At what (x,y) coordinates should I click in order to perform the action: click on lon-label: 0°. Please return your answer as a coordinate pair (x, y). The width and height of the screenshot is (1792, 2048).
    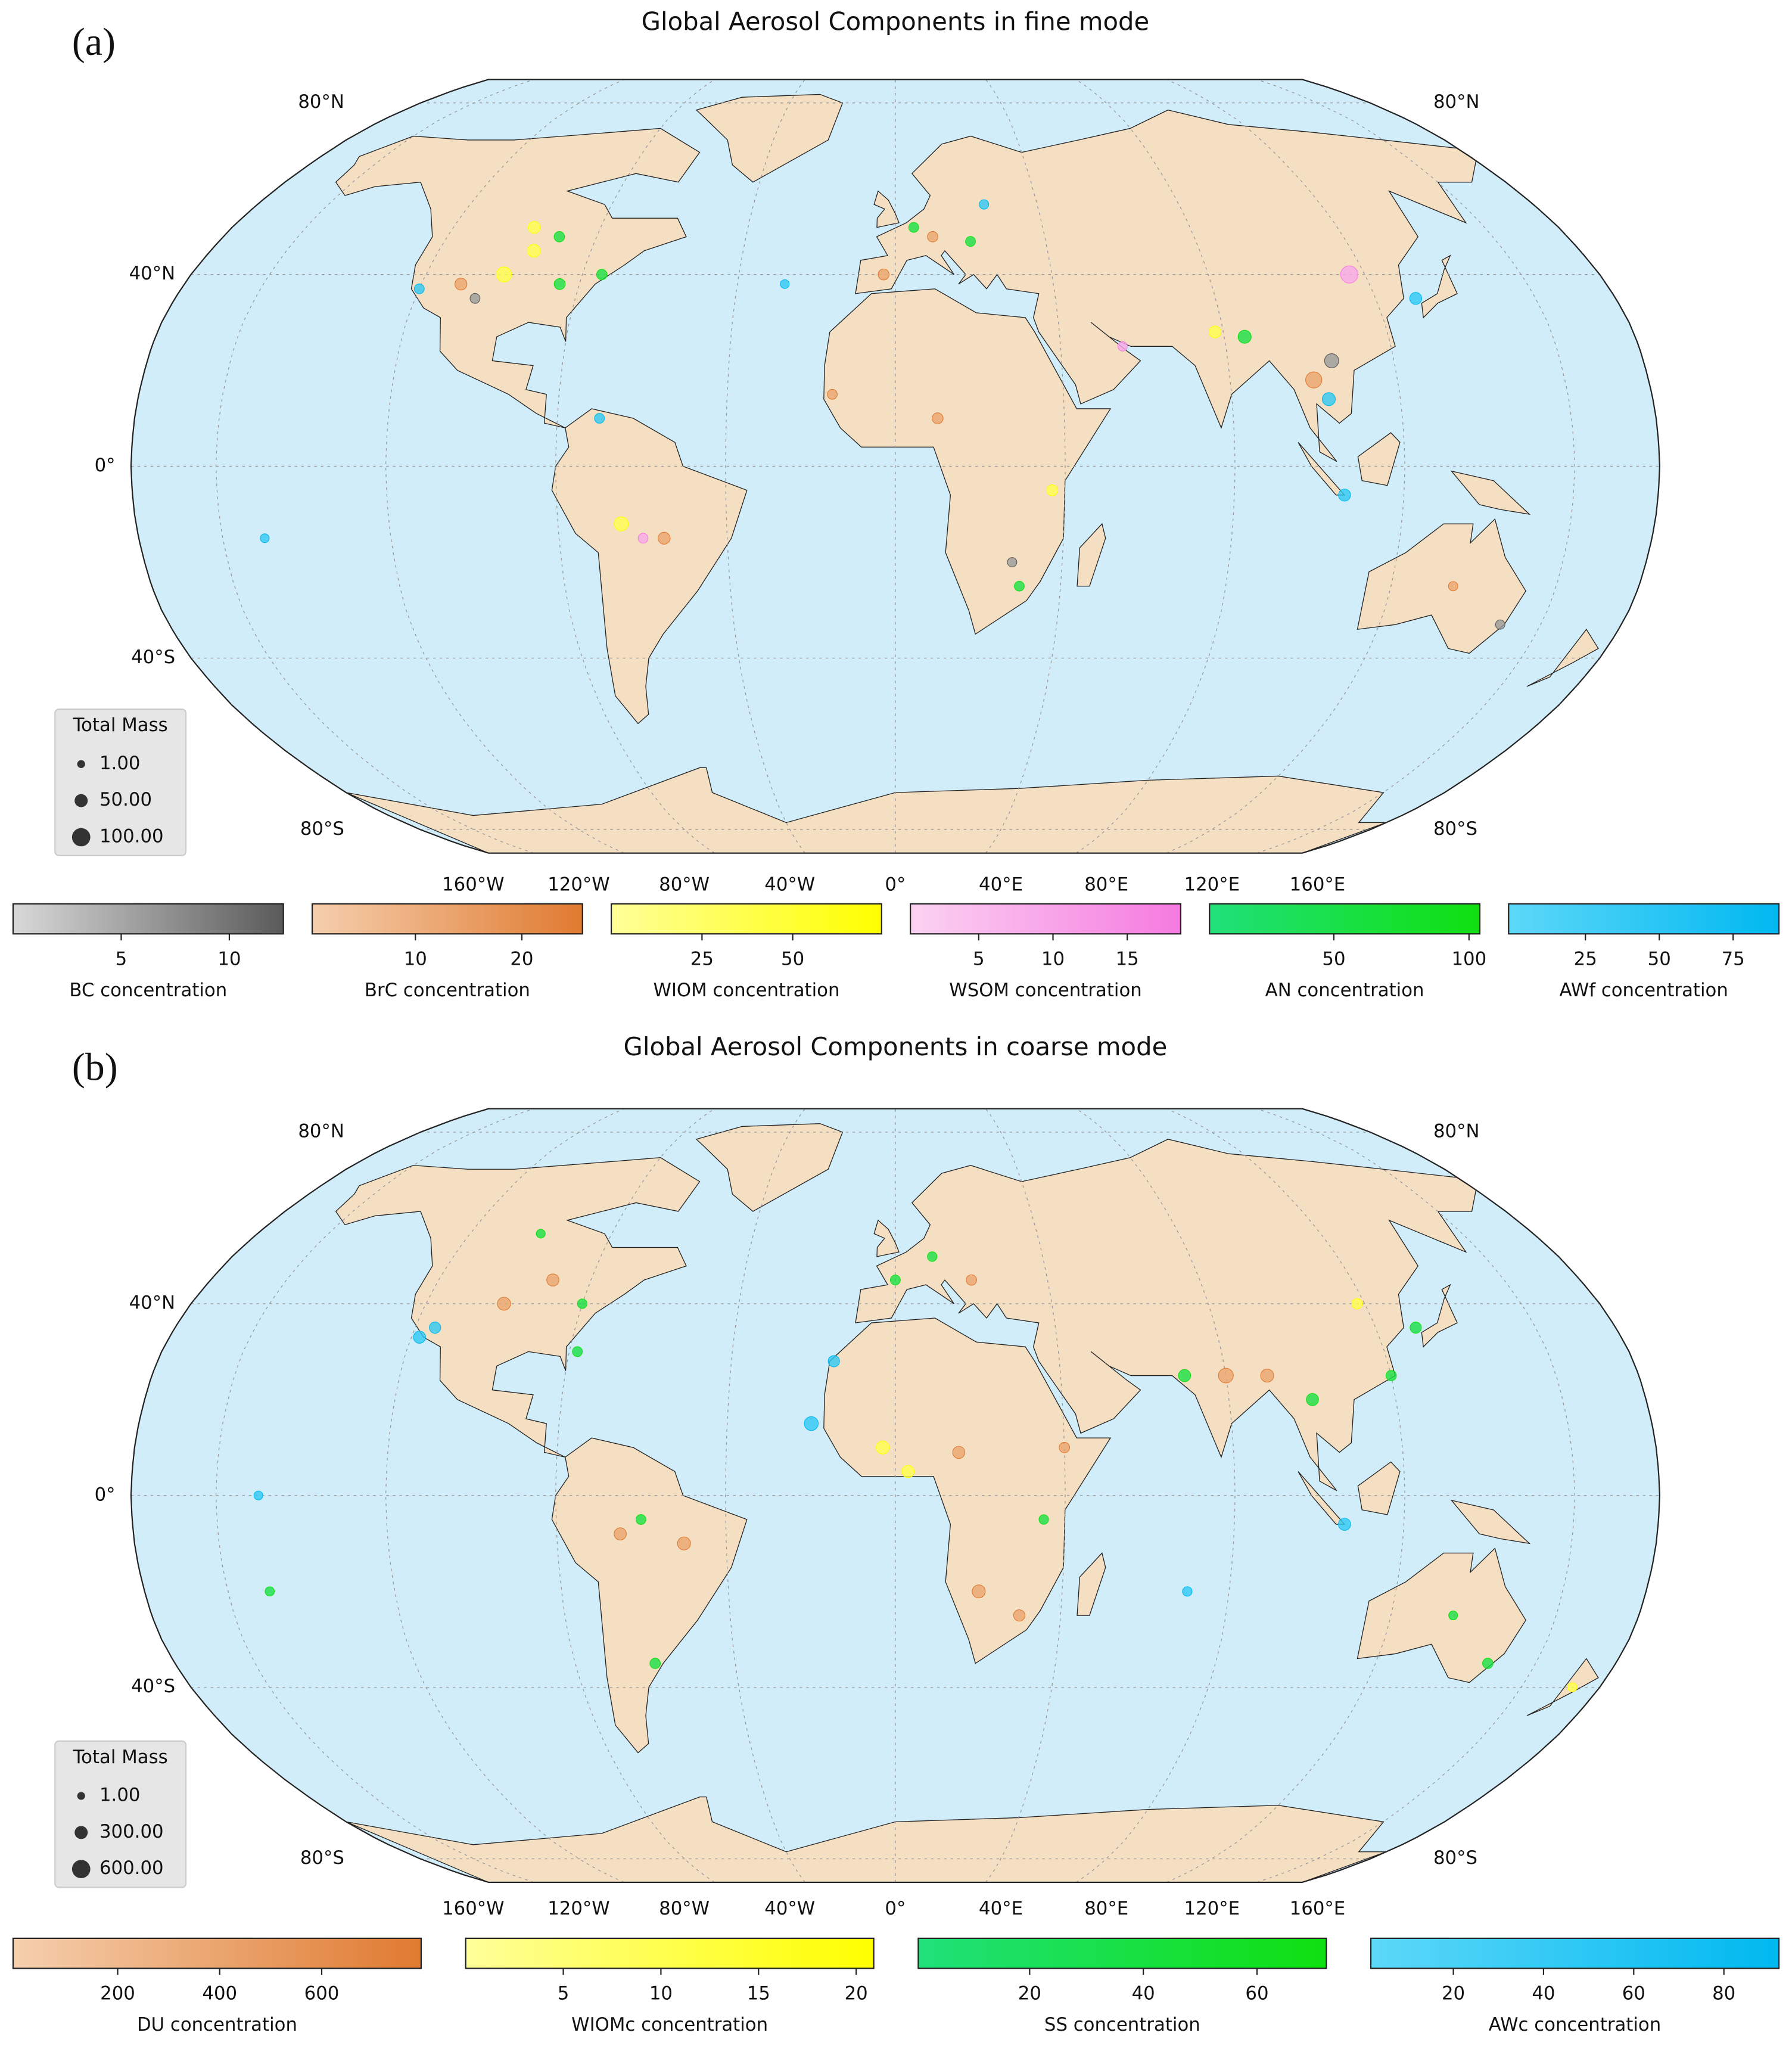
    Looking at the image, I should click on (895, 1908).